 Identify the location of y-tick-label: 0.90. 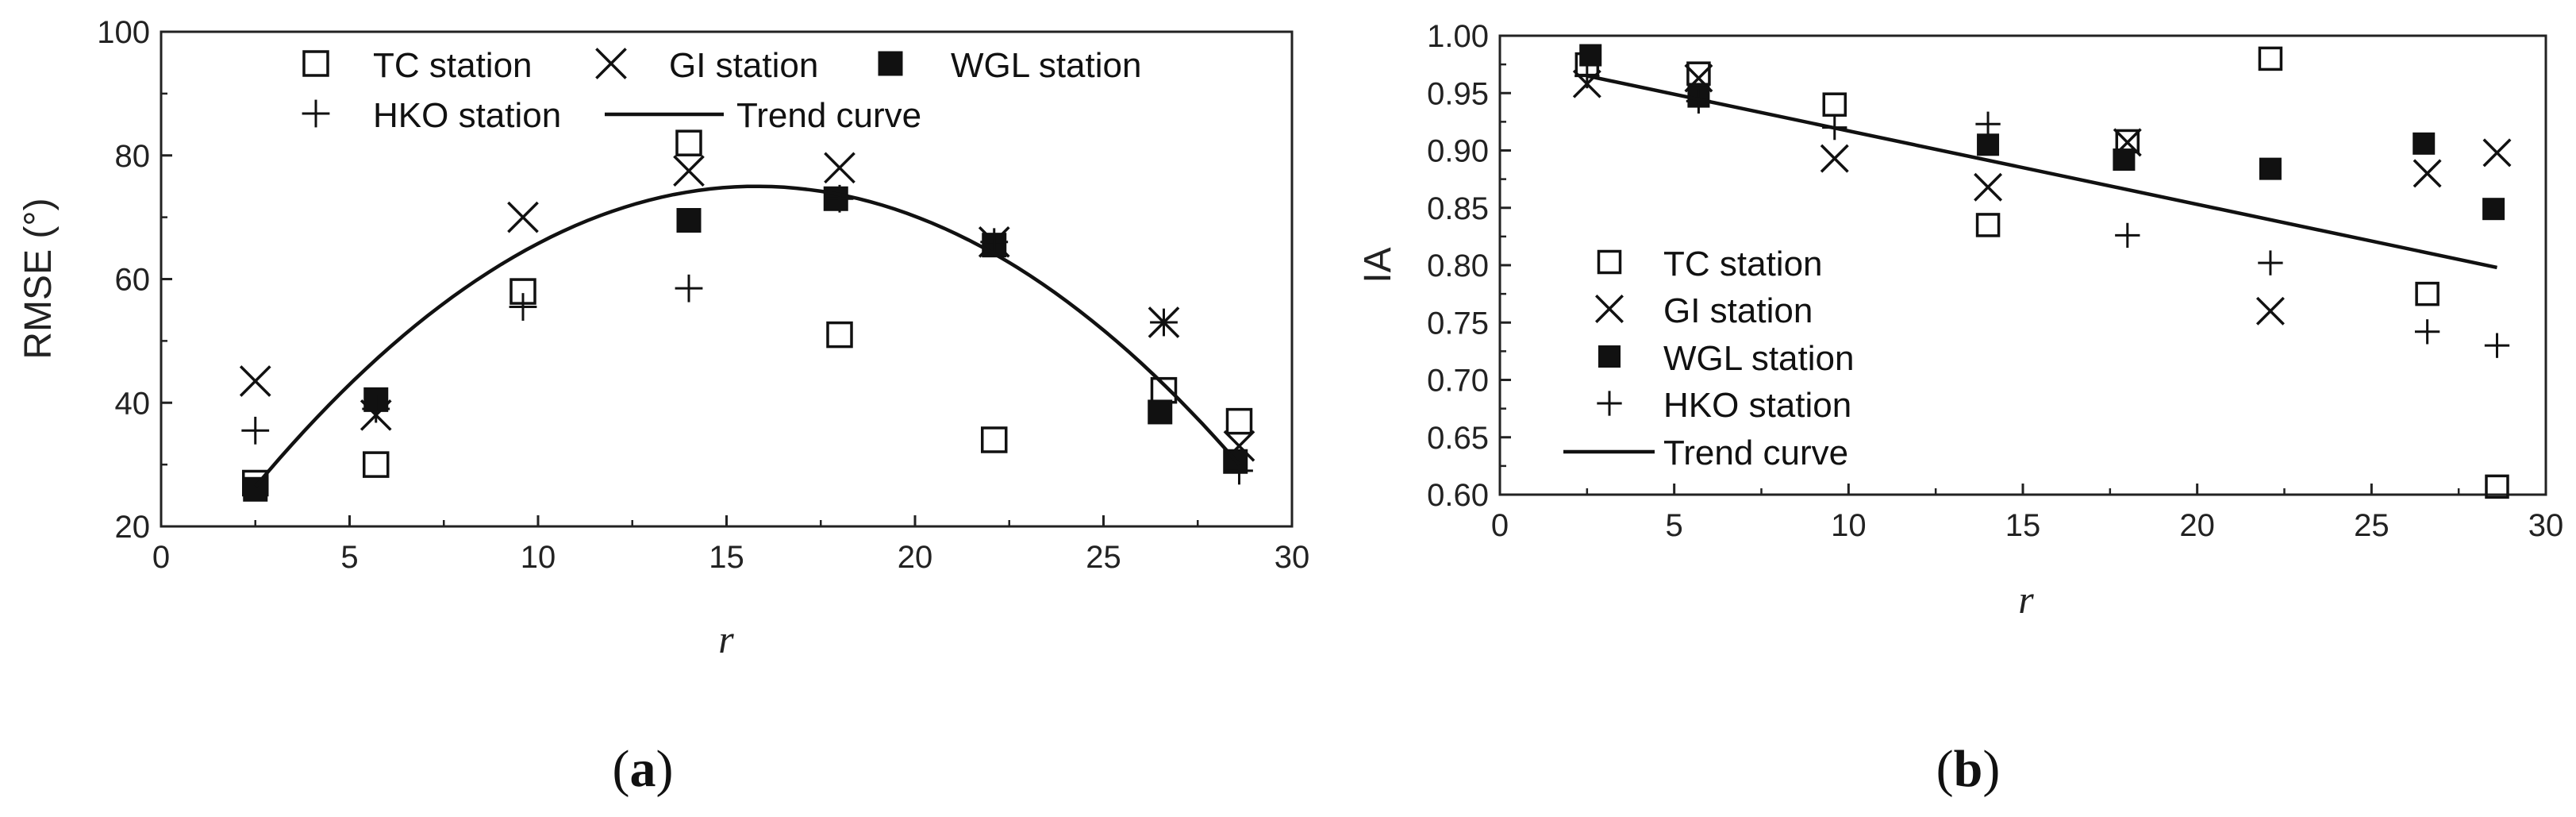
(1458, 151).